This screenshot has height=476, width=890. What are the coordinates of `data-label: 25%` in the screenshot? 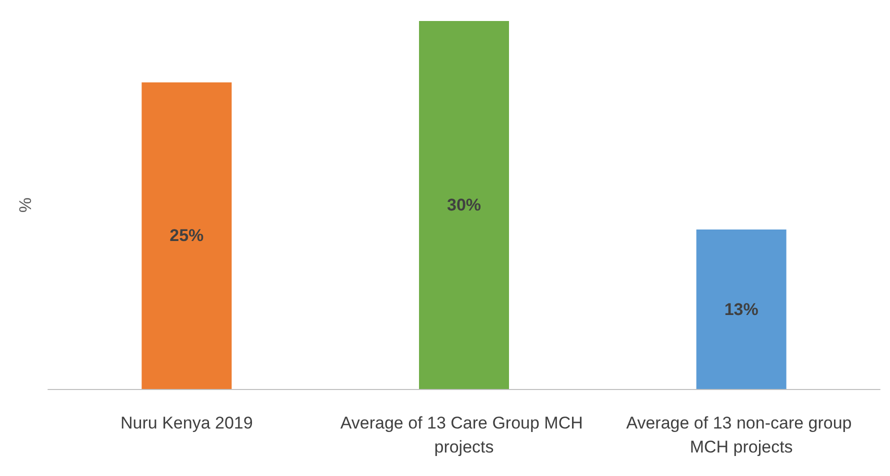 It's located at (187, 236).